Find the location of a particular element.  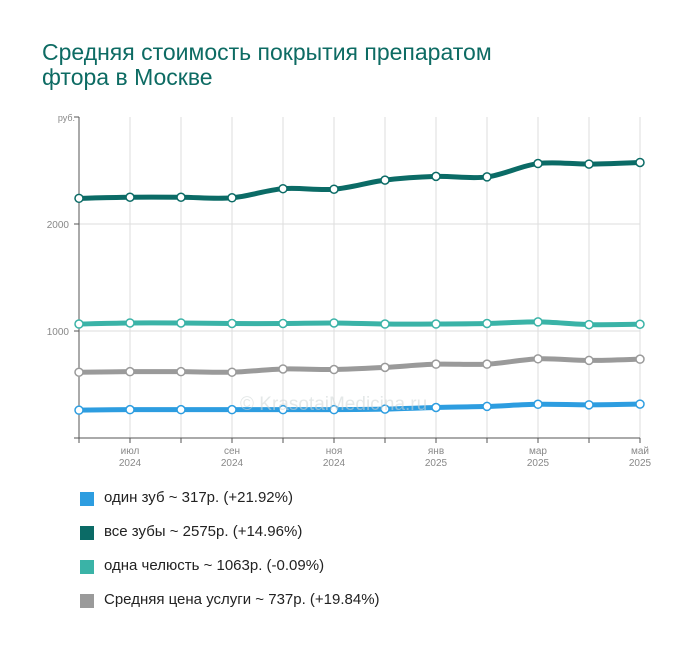

watermark: © KrasotaiMedicina.ru is located at coordinates (334, 404).